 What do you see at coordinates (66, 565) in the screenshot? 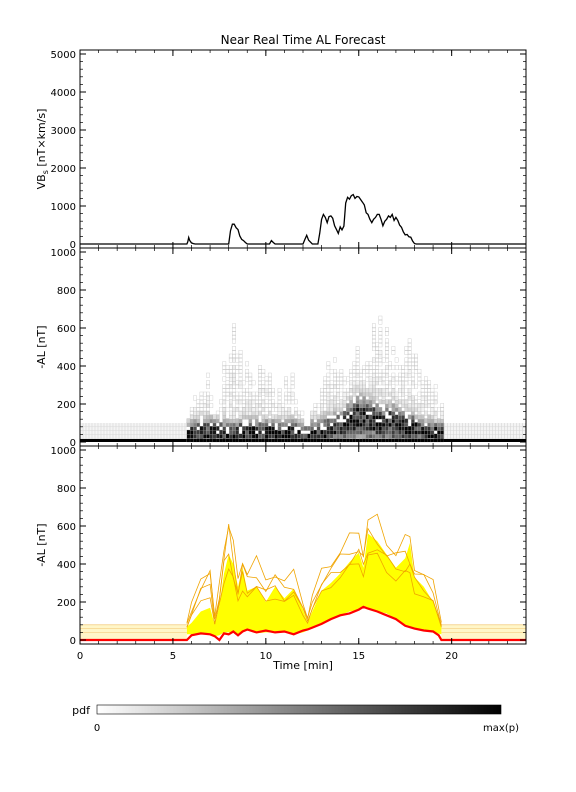
I see `y-tick-label: 400` at bounding box center [66, 565].